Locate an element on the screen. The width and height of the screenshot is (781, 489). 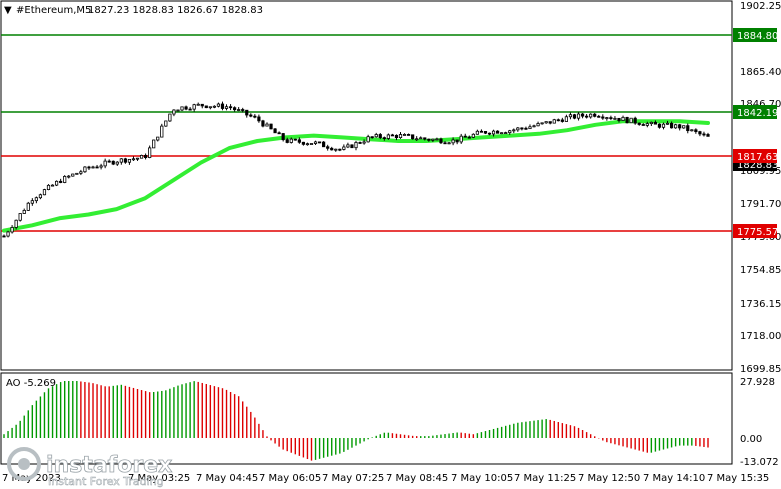
chart-symbol: #Ethereum,M5 is located at coordinates (53, 10).